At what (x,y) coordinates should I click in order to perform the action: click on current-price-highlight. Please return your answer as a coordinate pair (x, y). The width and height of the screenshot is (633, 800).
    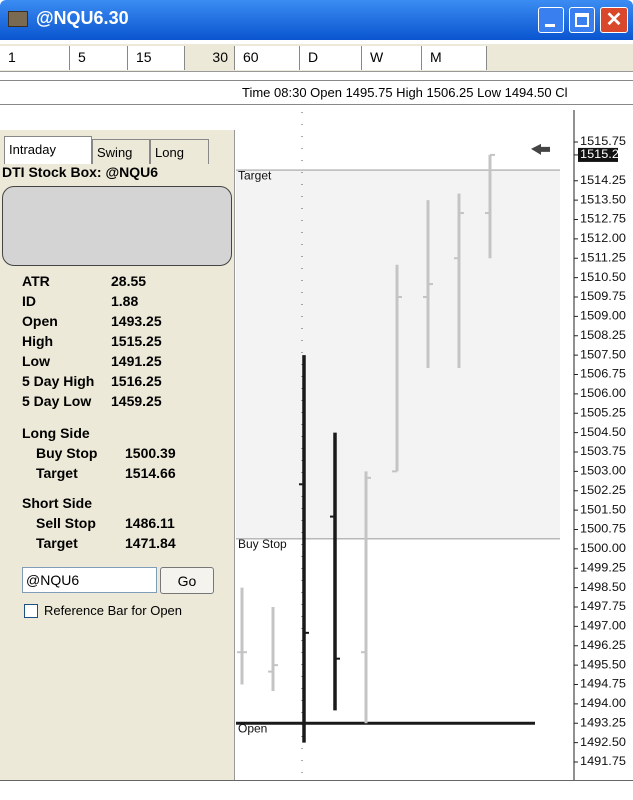
    Looking at the image, I should click on (598, 154).